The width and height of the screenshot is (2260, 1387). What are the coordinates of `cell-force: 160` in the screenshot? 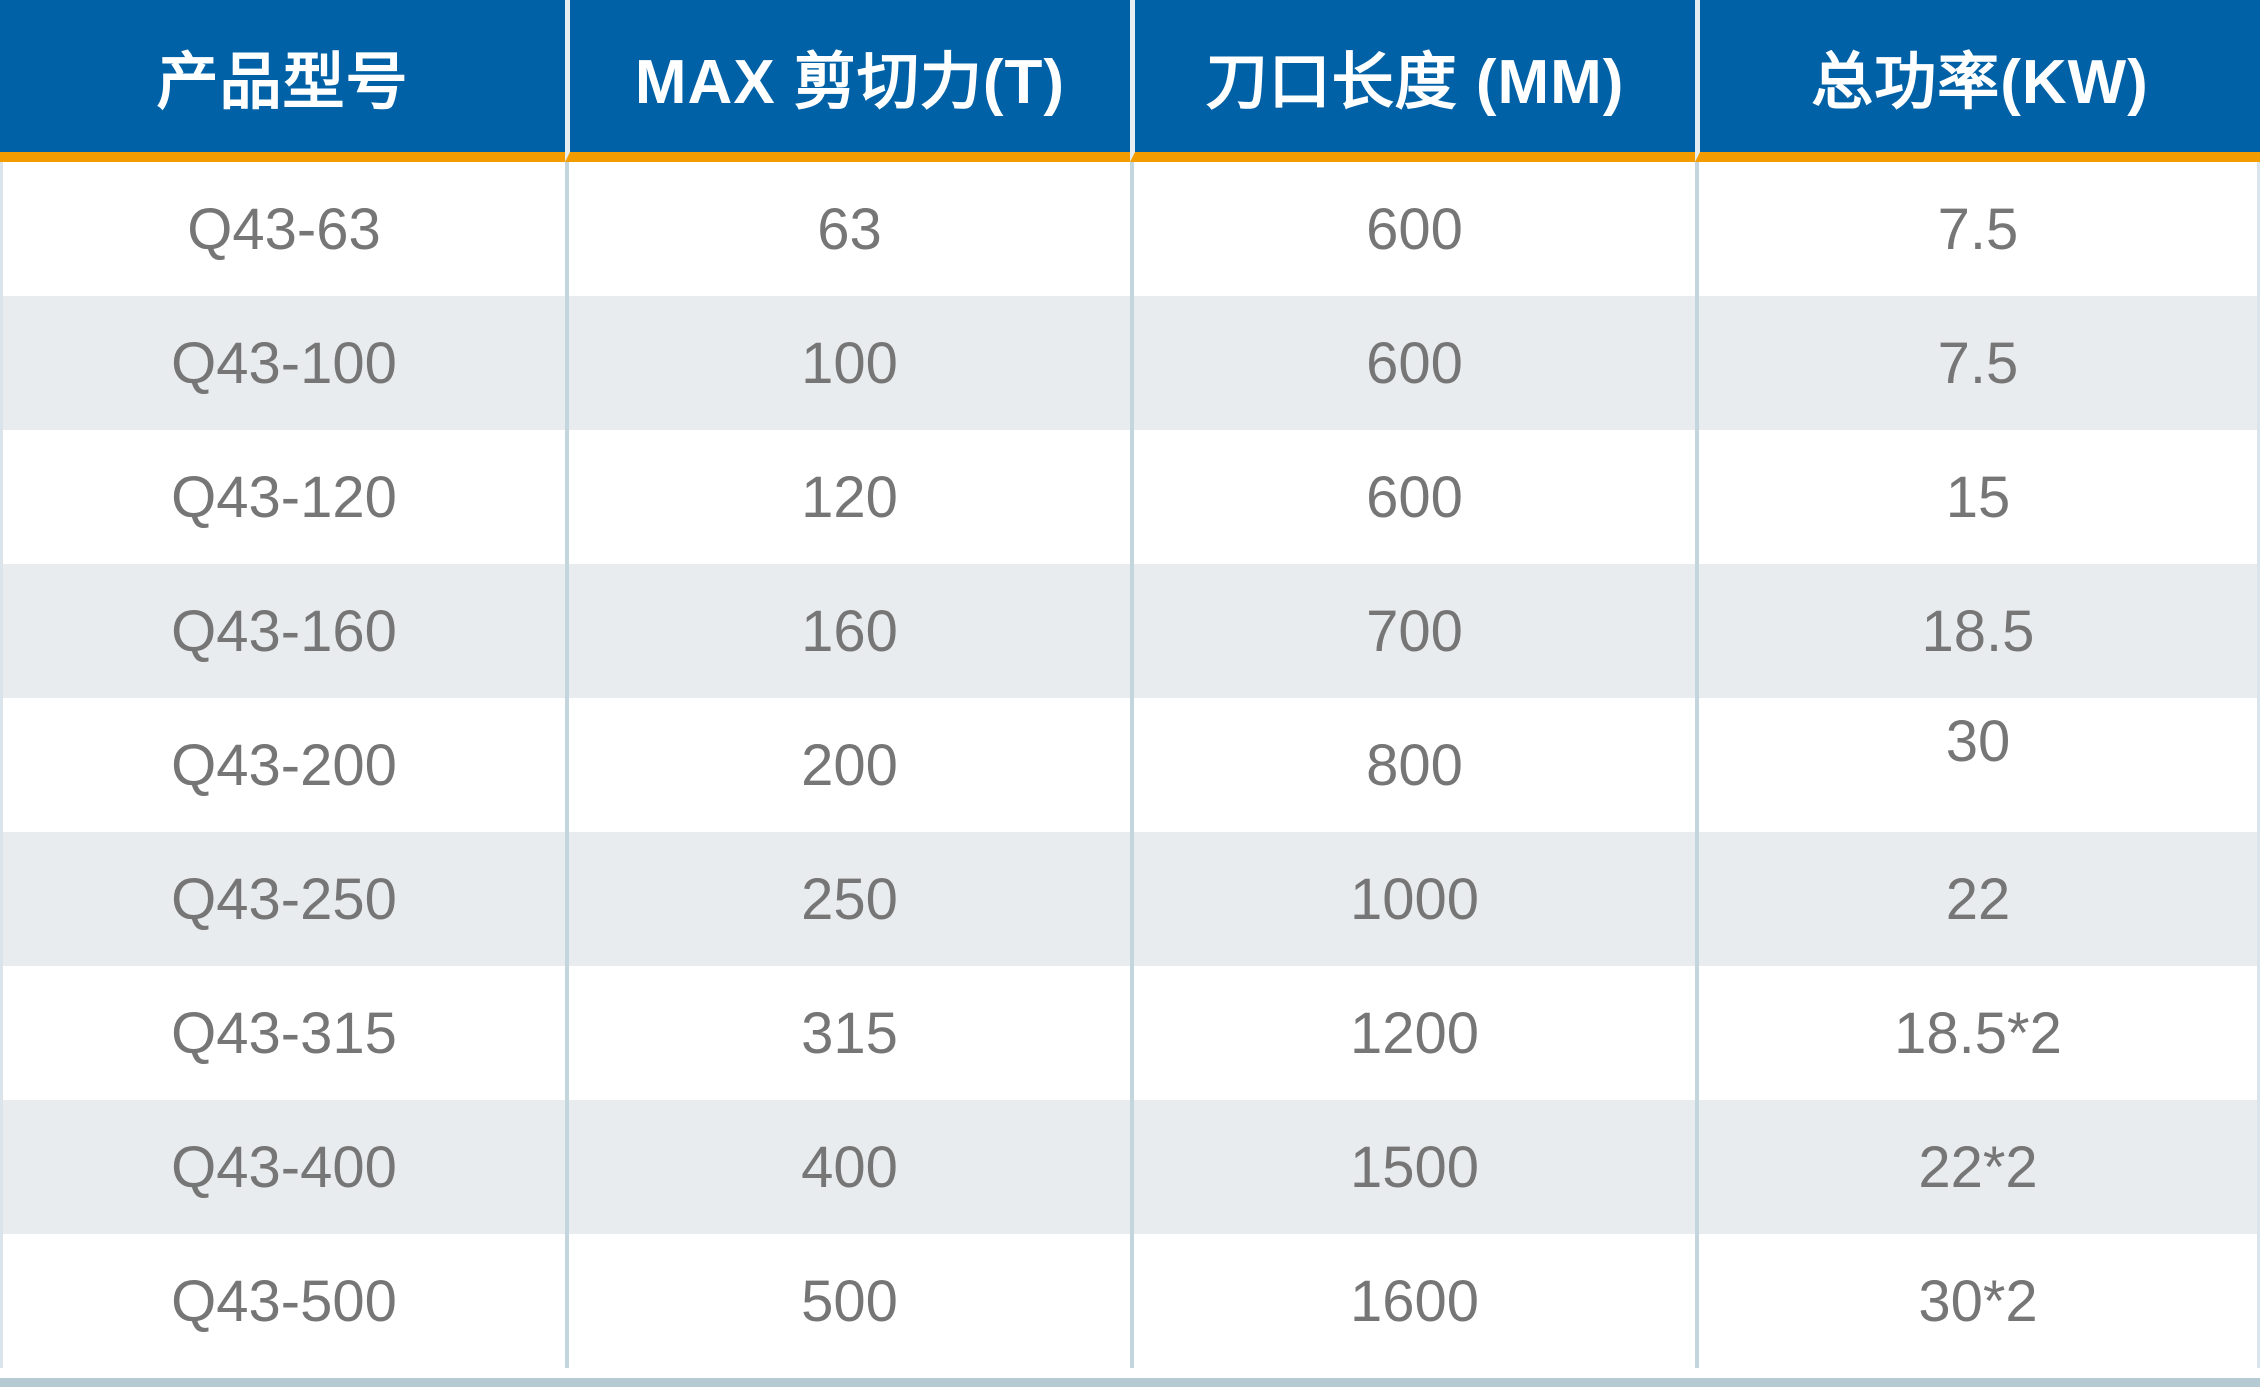 It's located at (847, 631).